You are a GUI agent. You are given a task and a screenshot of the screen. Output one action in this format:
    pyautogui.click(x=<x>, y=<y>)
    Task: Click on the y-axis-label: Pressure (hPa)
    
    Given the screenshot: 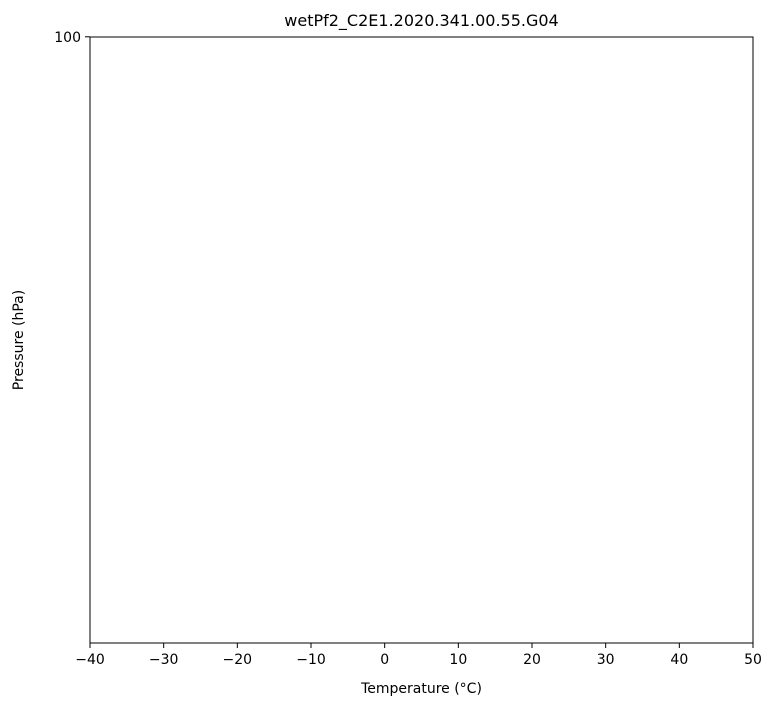 What is the action you would take?
    pyautogui.click(x=19, y=340)
    